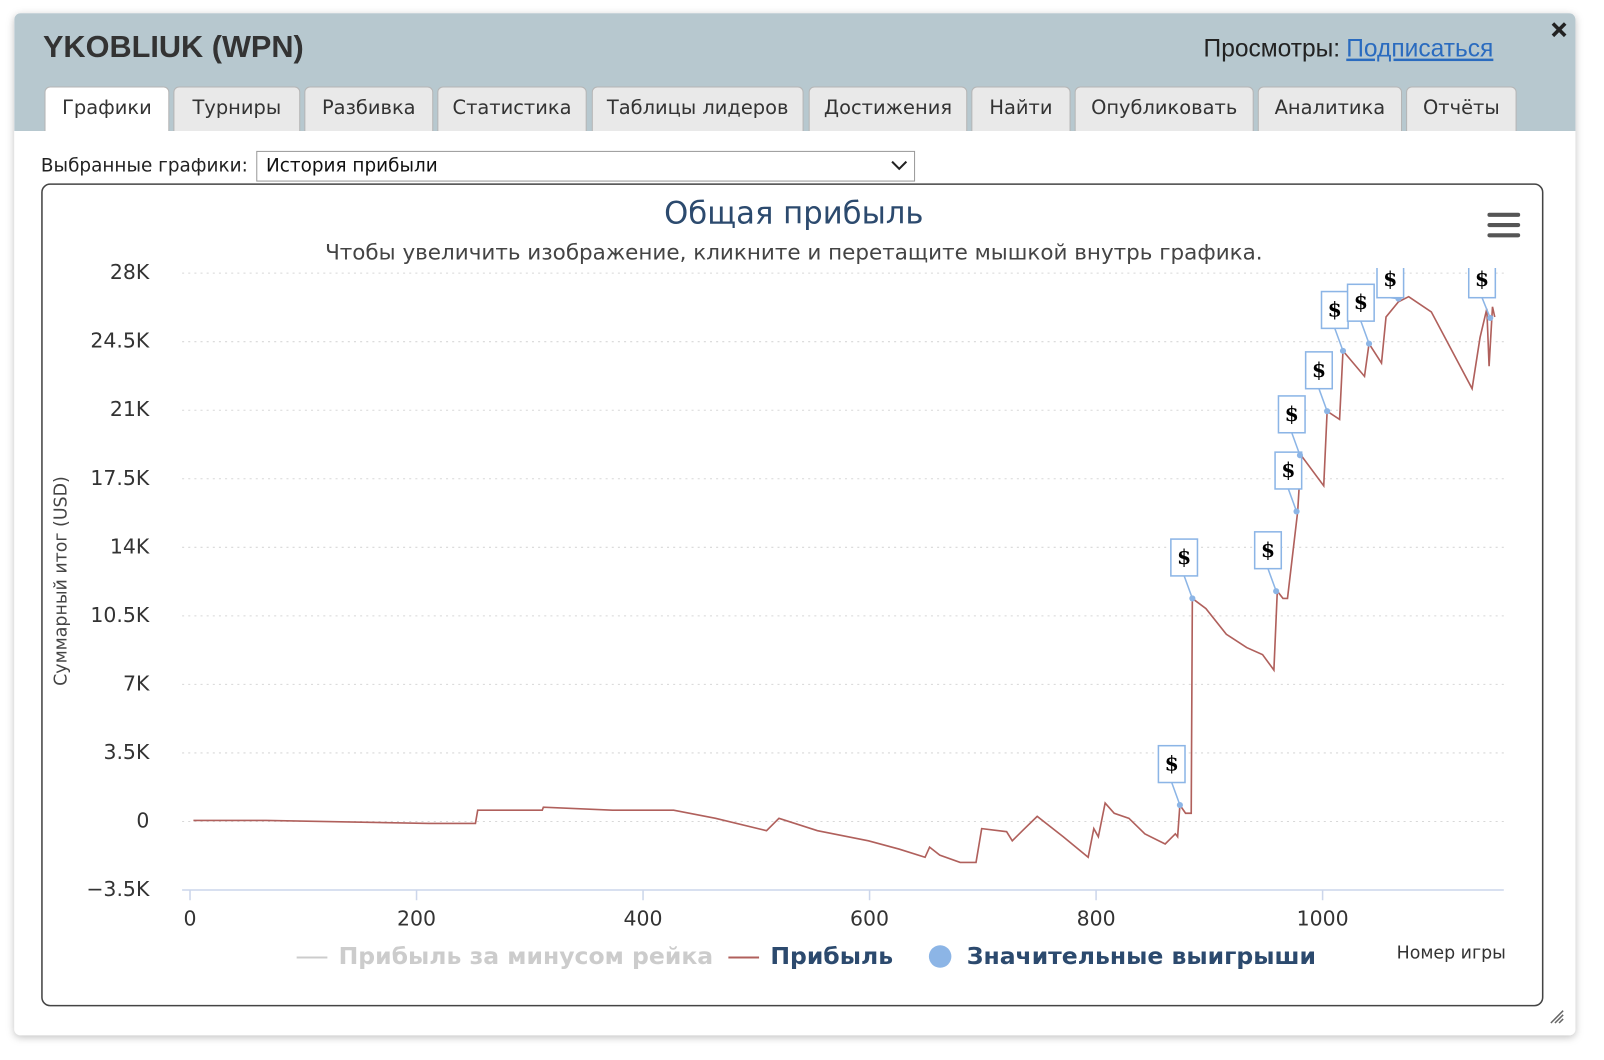  What do you see at coordinates (136, 683) in the screenshot?
I see `y-tick-label: 7K` at bounding box center [136, 683].